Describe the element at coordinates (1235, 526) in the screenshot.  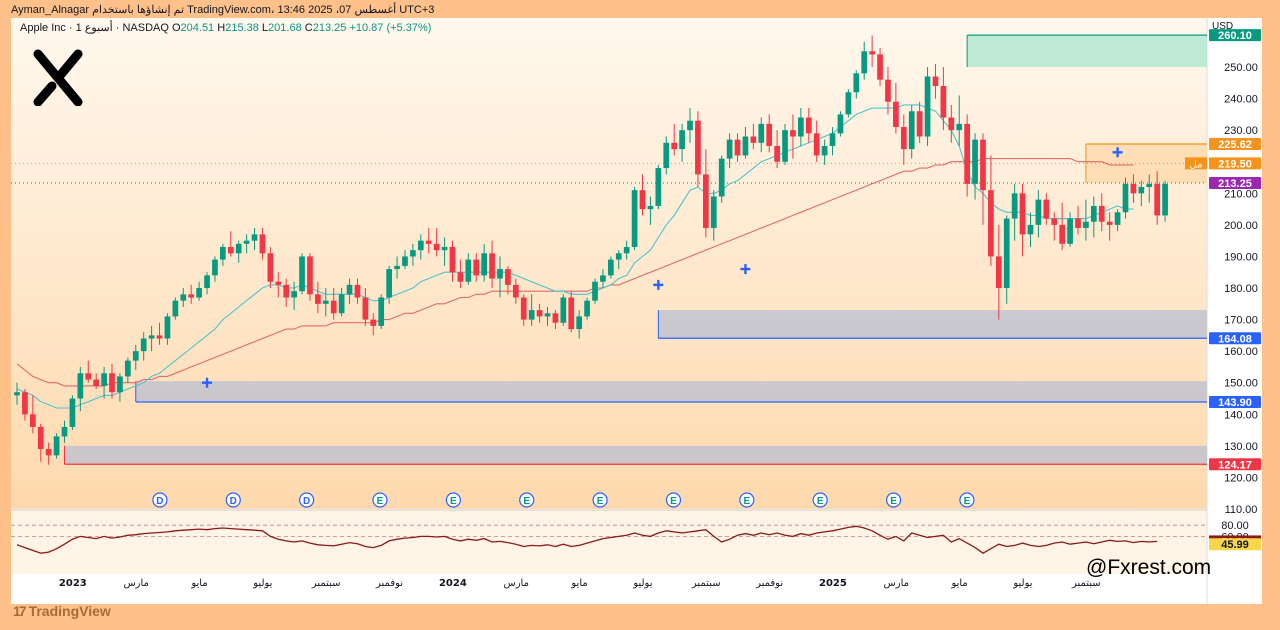
I see `rsi-label-80.00: 80.00` at that location.